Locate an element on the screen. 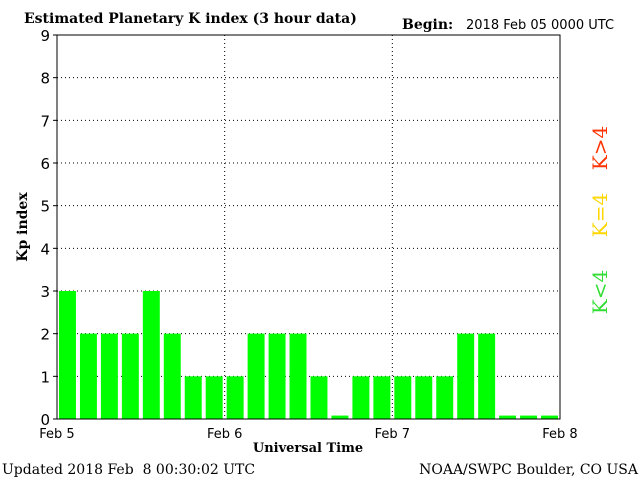 The image size is (640, 480). legend-k-equal-4: K=4 is located at coordinates (600, 215).